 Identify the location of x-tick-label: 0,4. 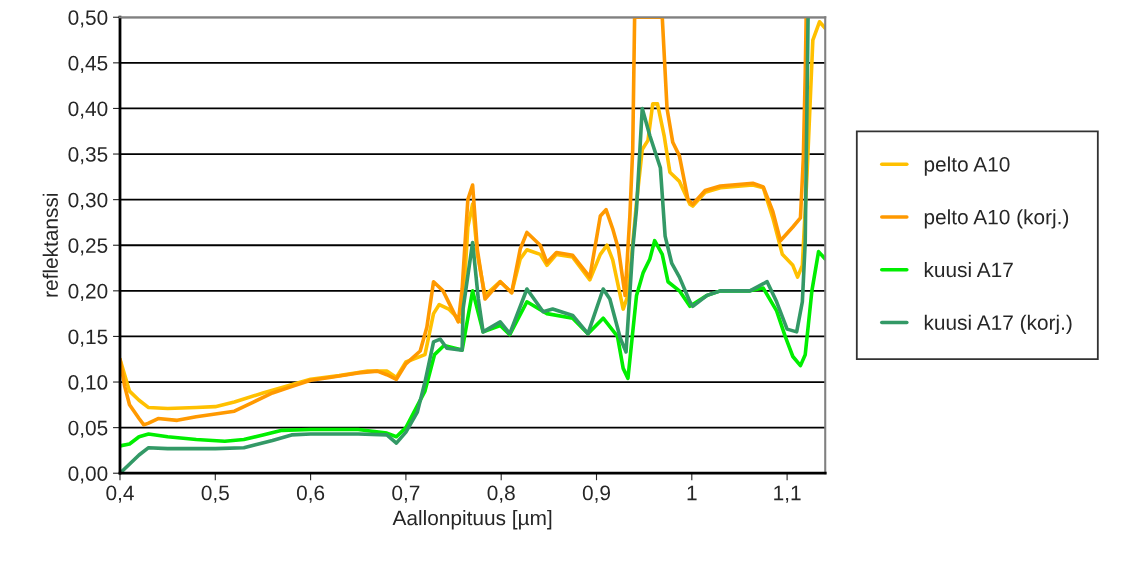
(120, 494).